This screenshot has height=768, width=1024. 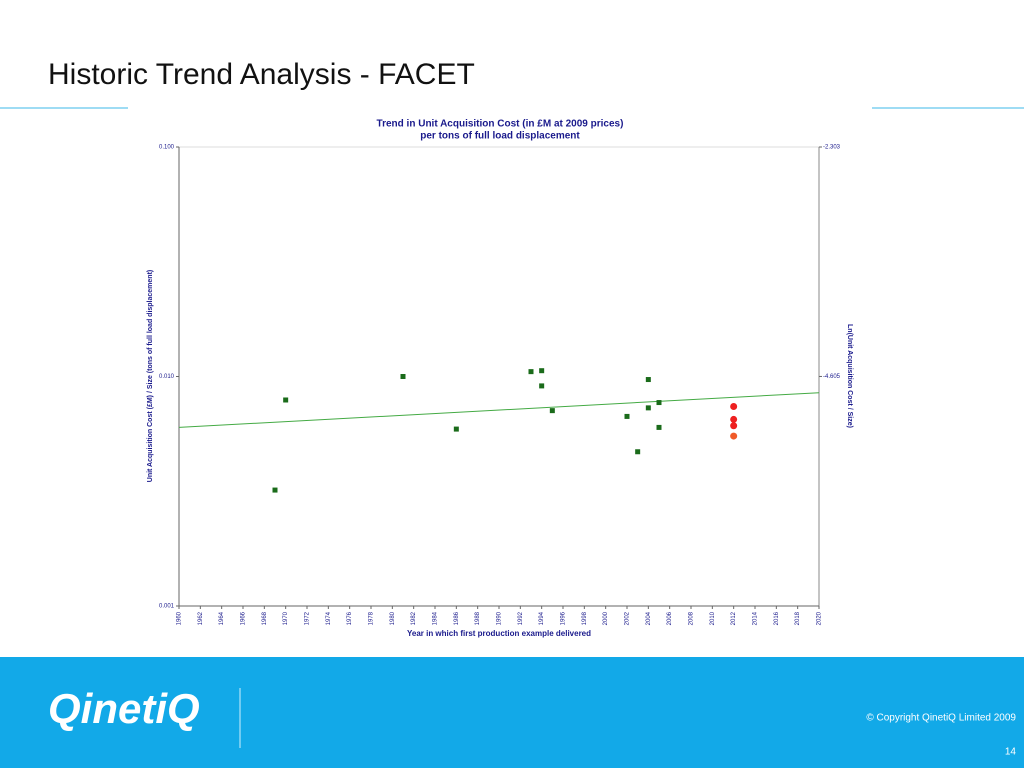 What do you see at coordinates (670, 618) in the screenshot?
I see `x-tick-label: 2006` at bounding box center [670, 618].